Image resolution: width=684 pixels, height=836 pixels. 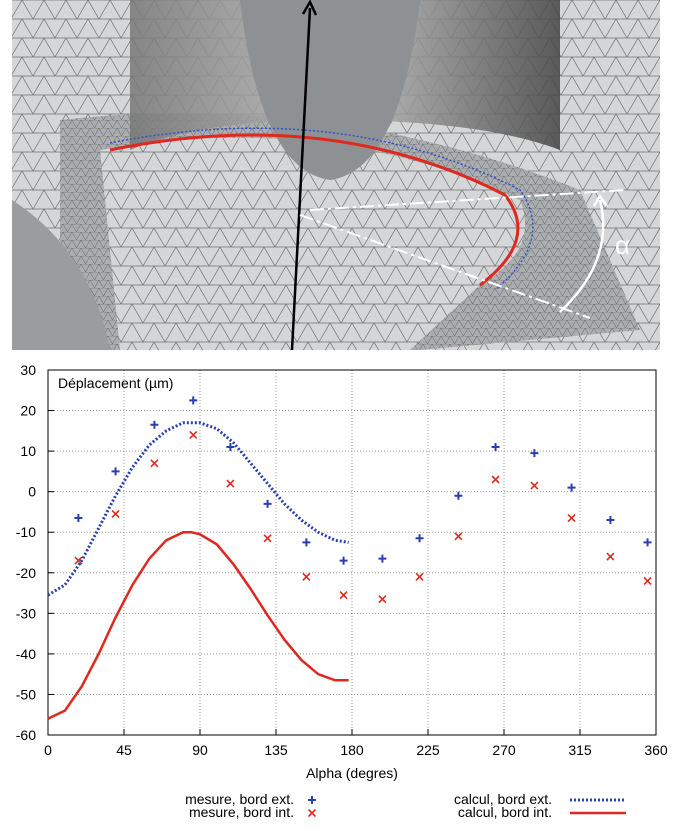 I want to click on y-tick-label: -40, so click(x=26, y=654).